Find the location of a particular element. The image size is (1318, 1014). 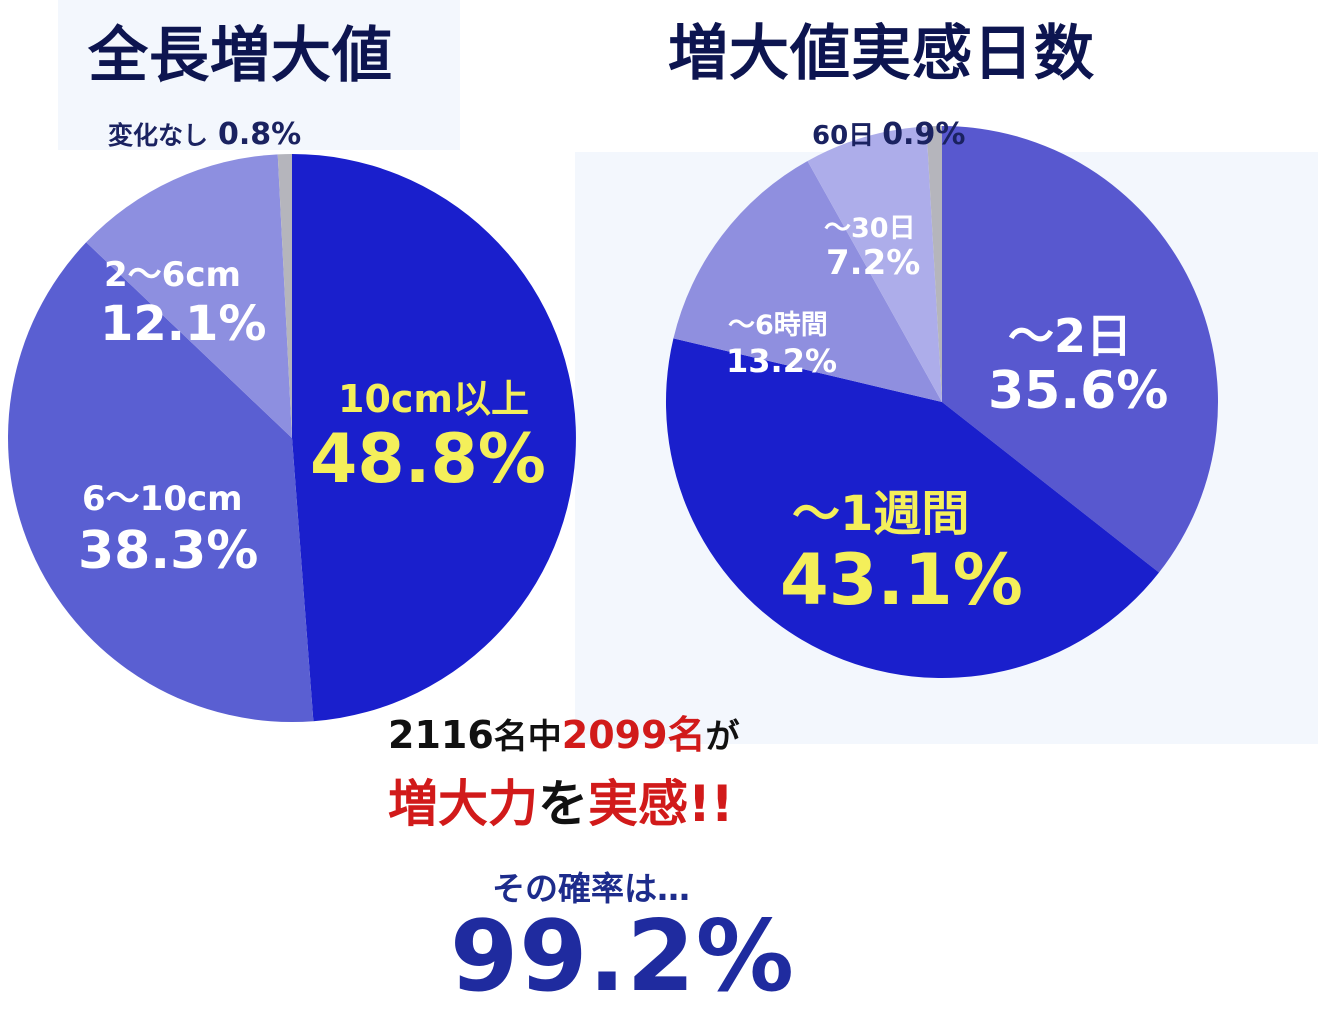

summary-count: 2099名 is located at coordinates (633, 735).